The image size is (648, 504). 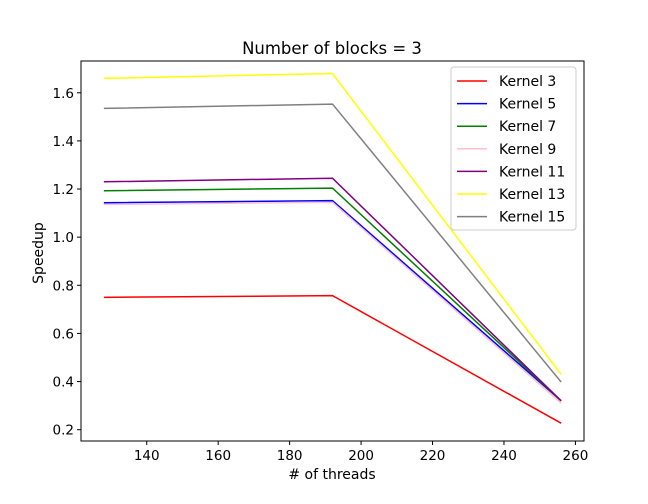 I want to click on x-tick-label: 140, so click(x=147, y=456).